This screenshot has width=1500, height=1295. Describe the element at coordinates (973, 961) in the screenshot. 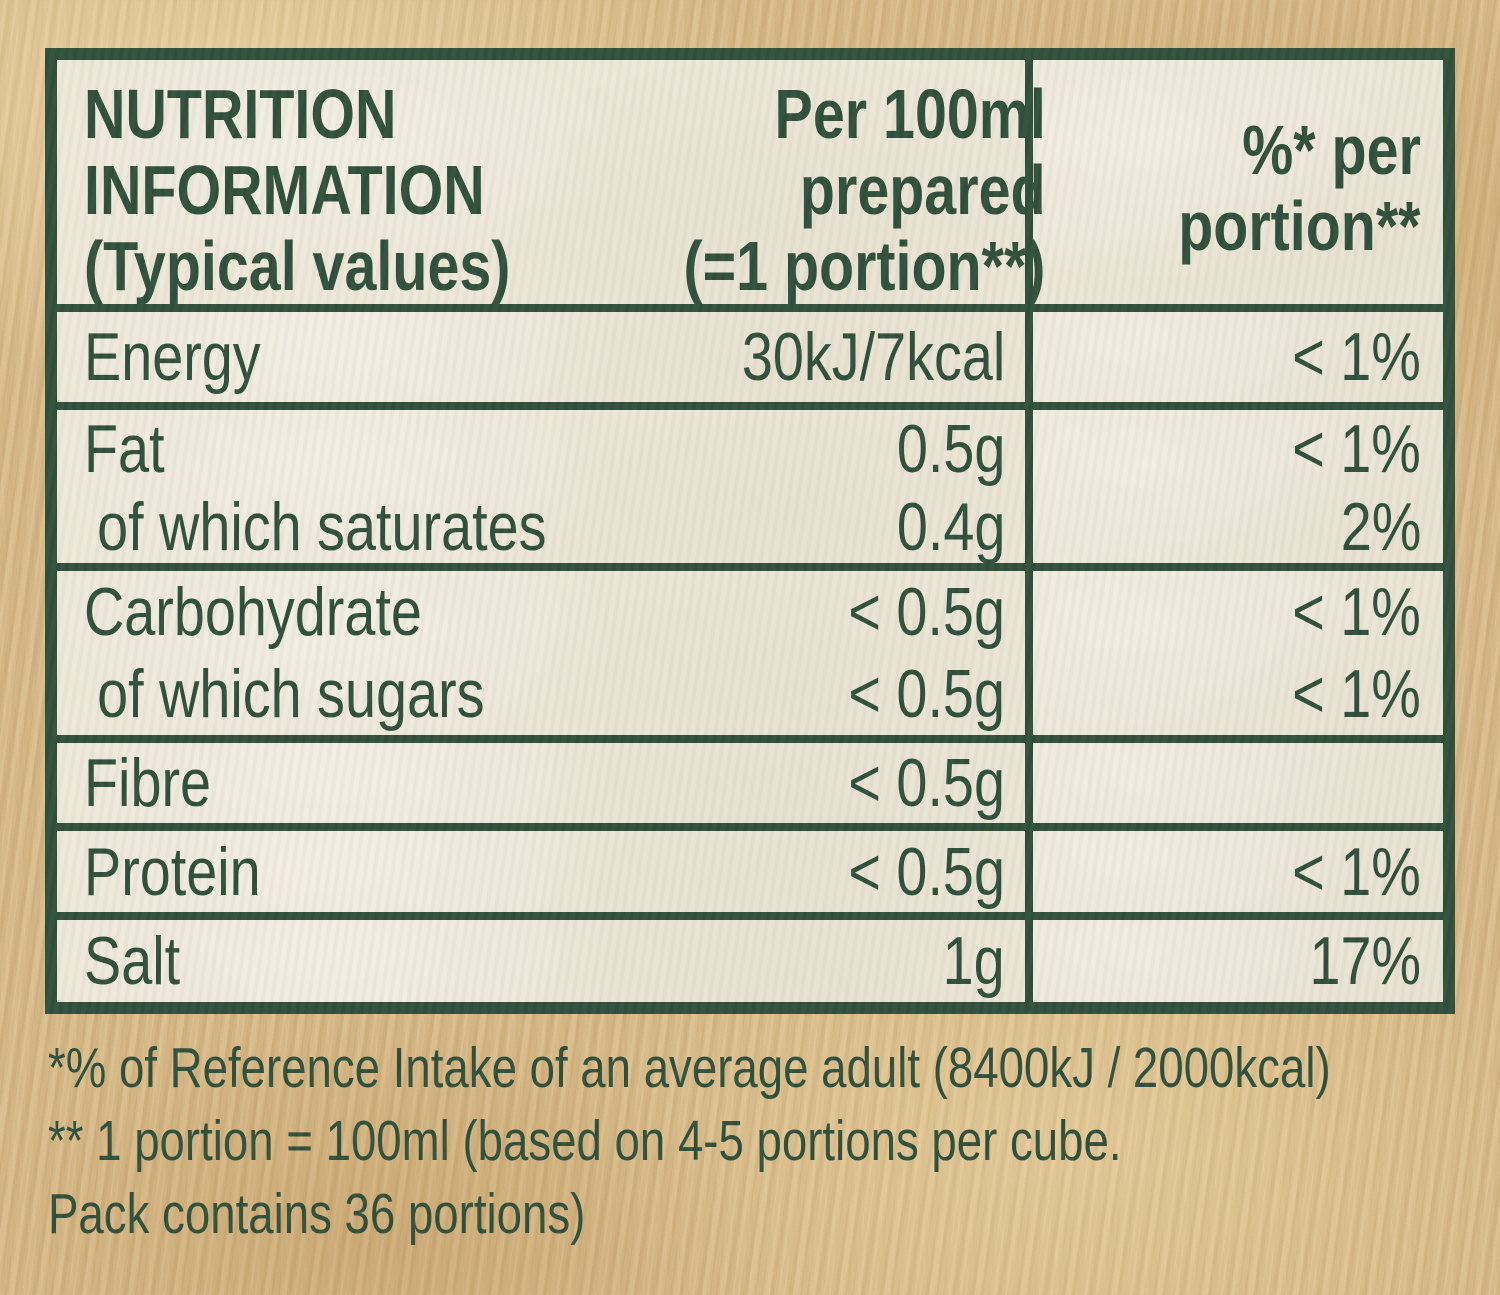

I see `salt-value: 1g` at that location.